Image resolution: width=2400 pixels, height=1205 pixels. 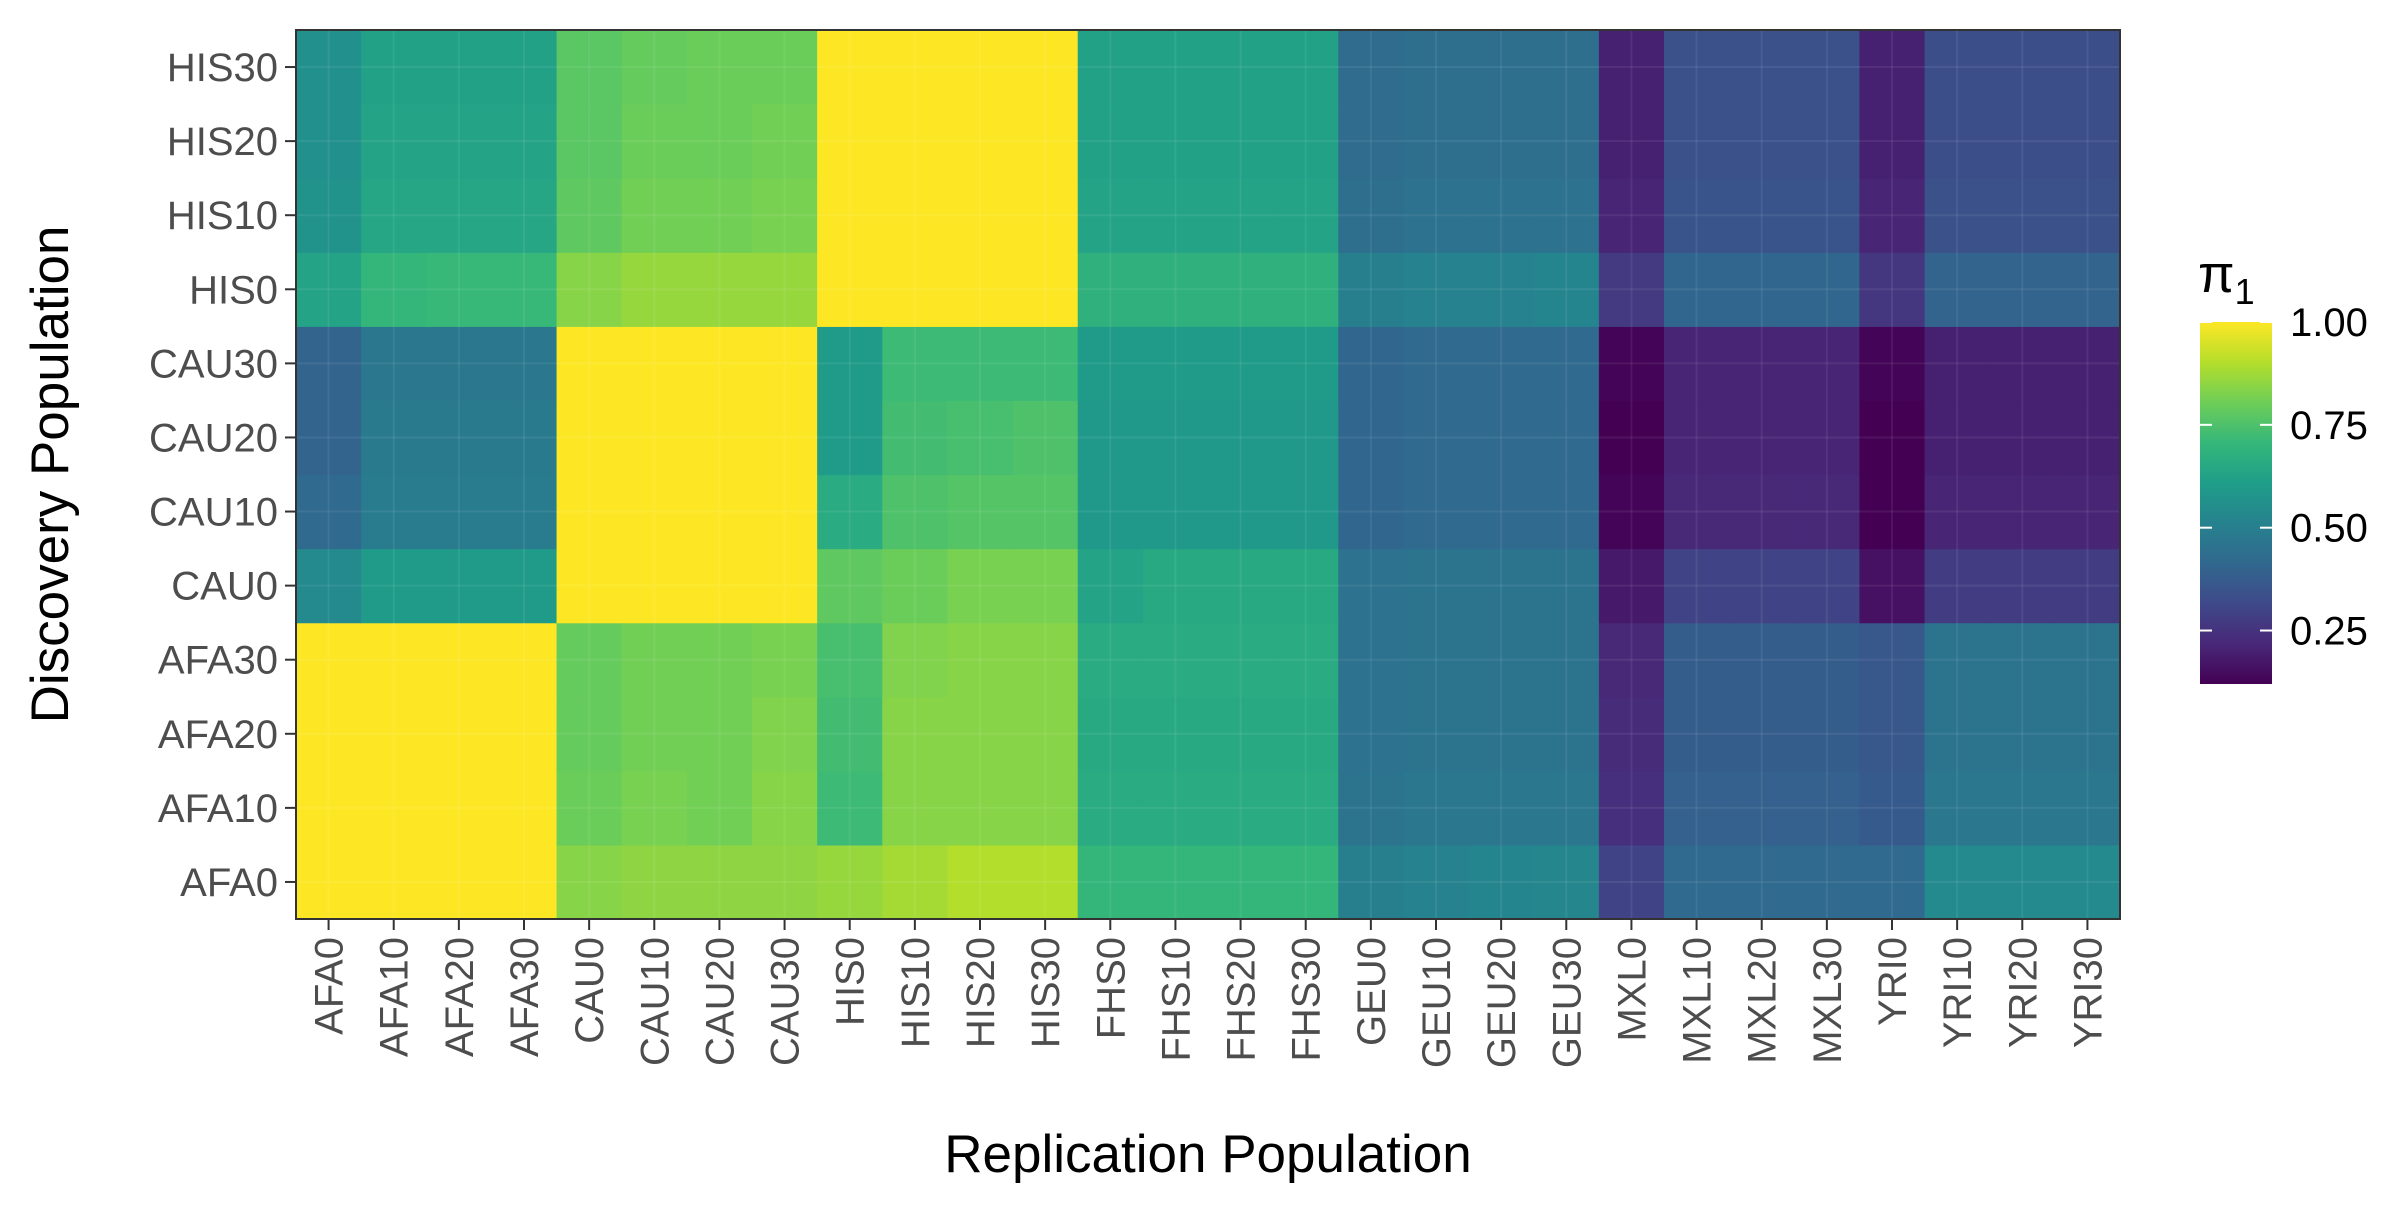 What do you see at coordinates (850, 512) in the screenshot?
I see `heatmap-cell-CAU10-HIS0` at bounding box center [850, 512].